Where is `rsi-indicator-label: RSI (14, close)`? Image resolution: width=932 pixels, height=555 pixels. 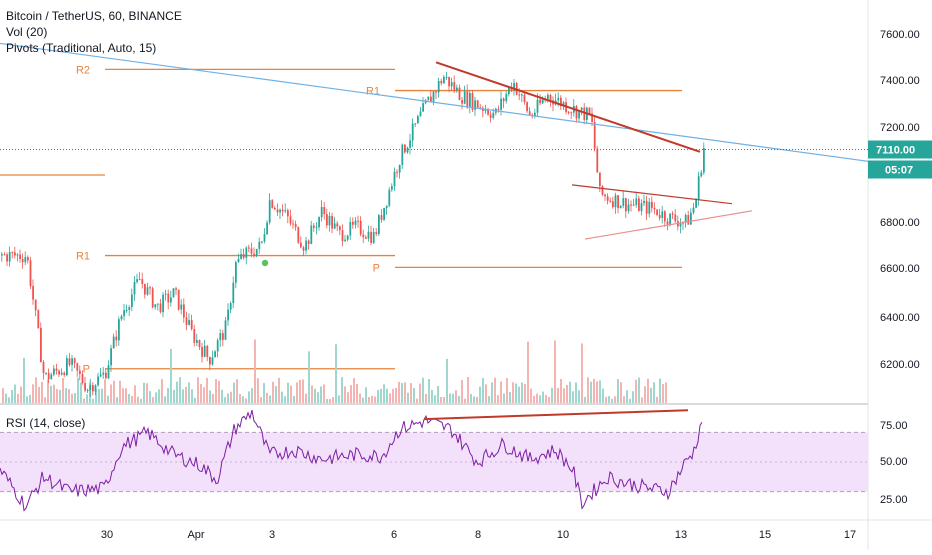
rsi-indicator-label: RSI (14, close) is located at coordinates (46, 423).